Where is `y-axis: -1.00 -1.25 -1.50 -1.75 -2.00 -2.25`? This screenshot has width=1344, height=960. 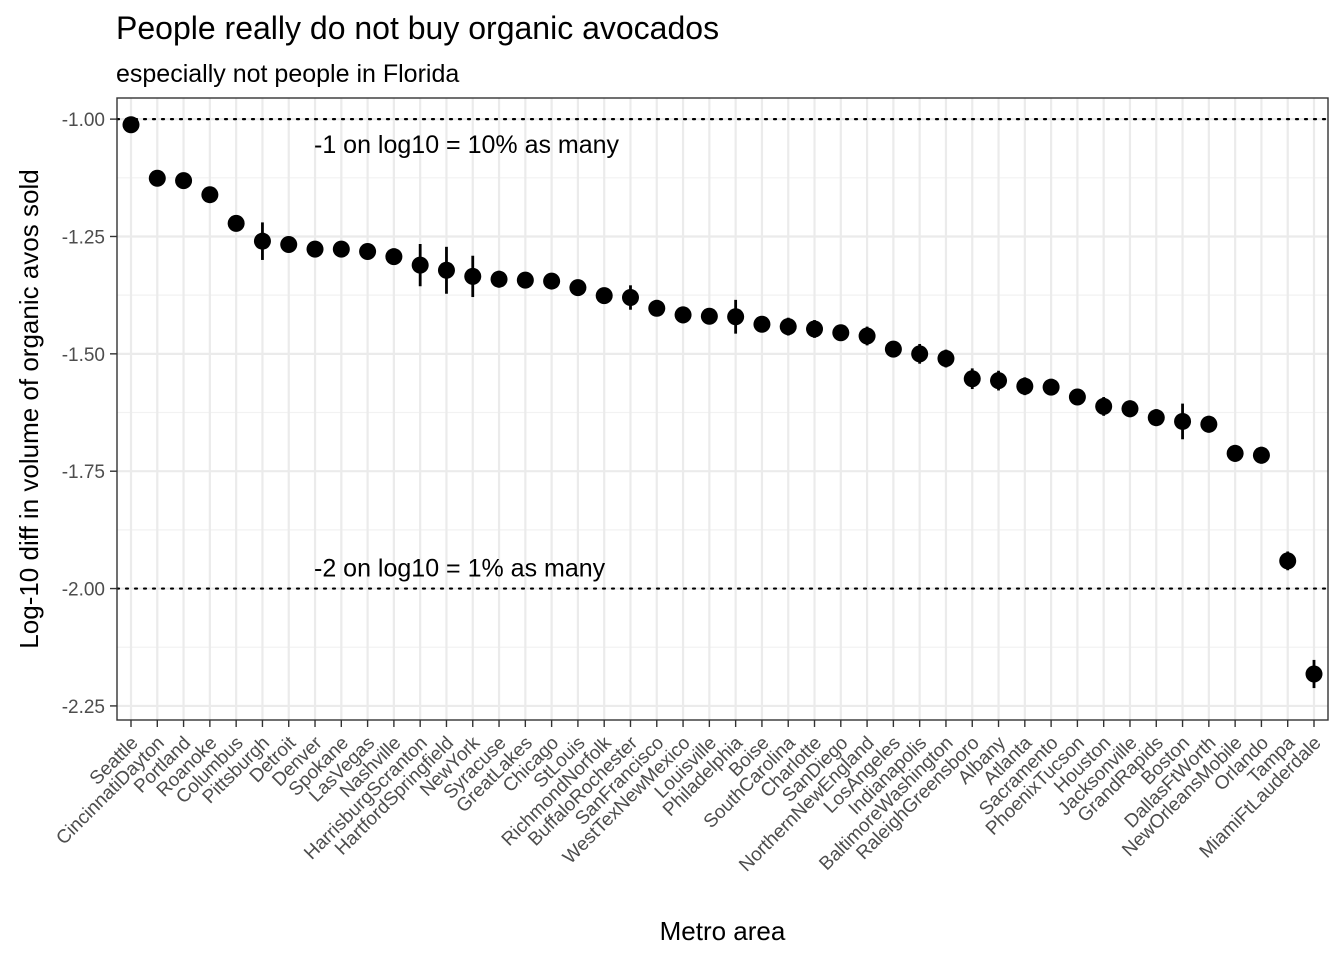 y-axis: -1.00 -1.25 -1.50 -1.75 -2.00 -2.25 is located at coordinates (89, 414).